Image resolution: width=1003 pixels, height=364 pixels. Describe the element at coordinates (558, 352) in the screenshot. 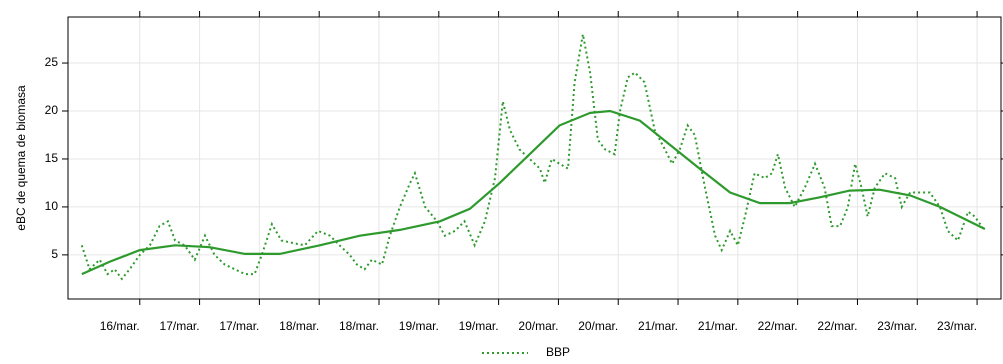

I see `legend-label: BBP` at that location.